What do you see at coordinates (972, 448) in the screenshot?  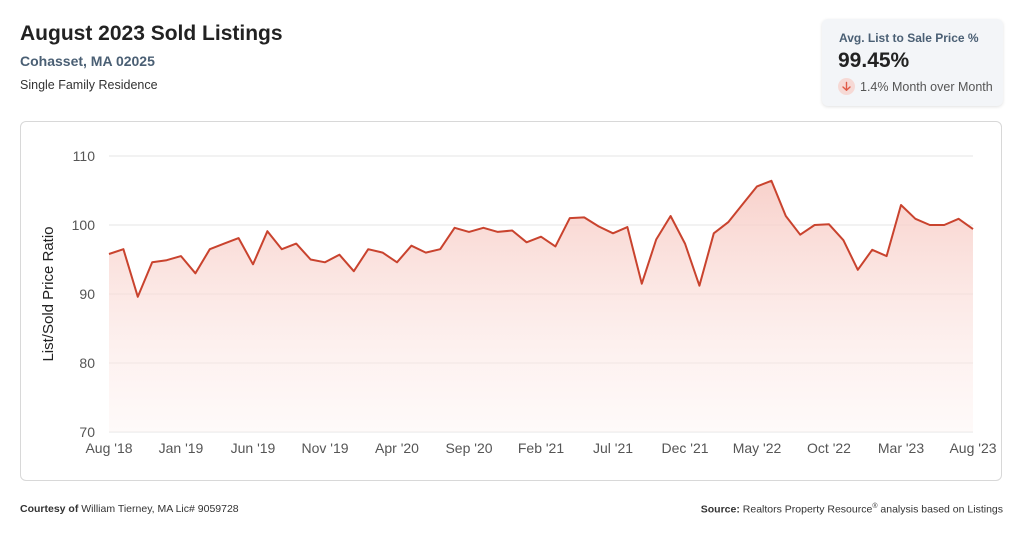 I see `x-tick-label: Aug '23` at bounding box center [972, 448].